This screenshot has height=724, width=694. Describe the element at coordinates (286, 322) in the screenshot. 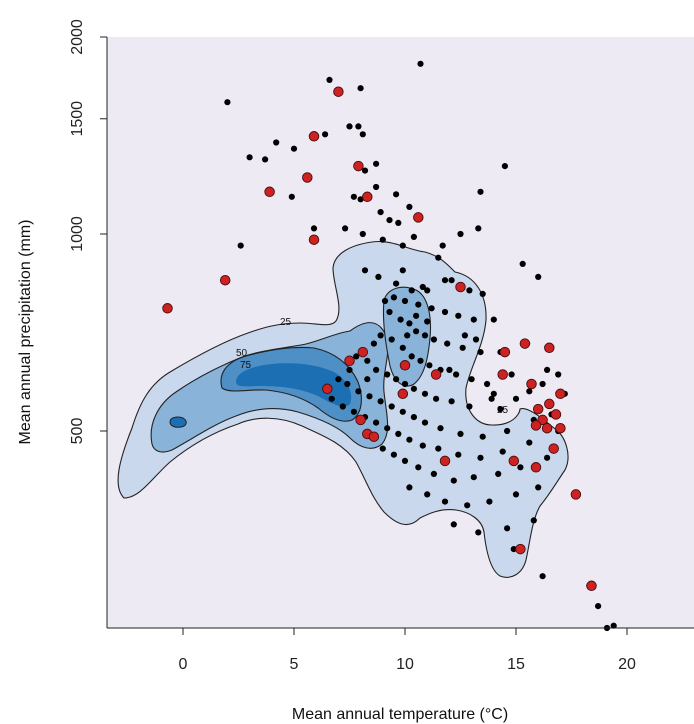

I see `contour-label-25-left: 25` at that location.